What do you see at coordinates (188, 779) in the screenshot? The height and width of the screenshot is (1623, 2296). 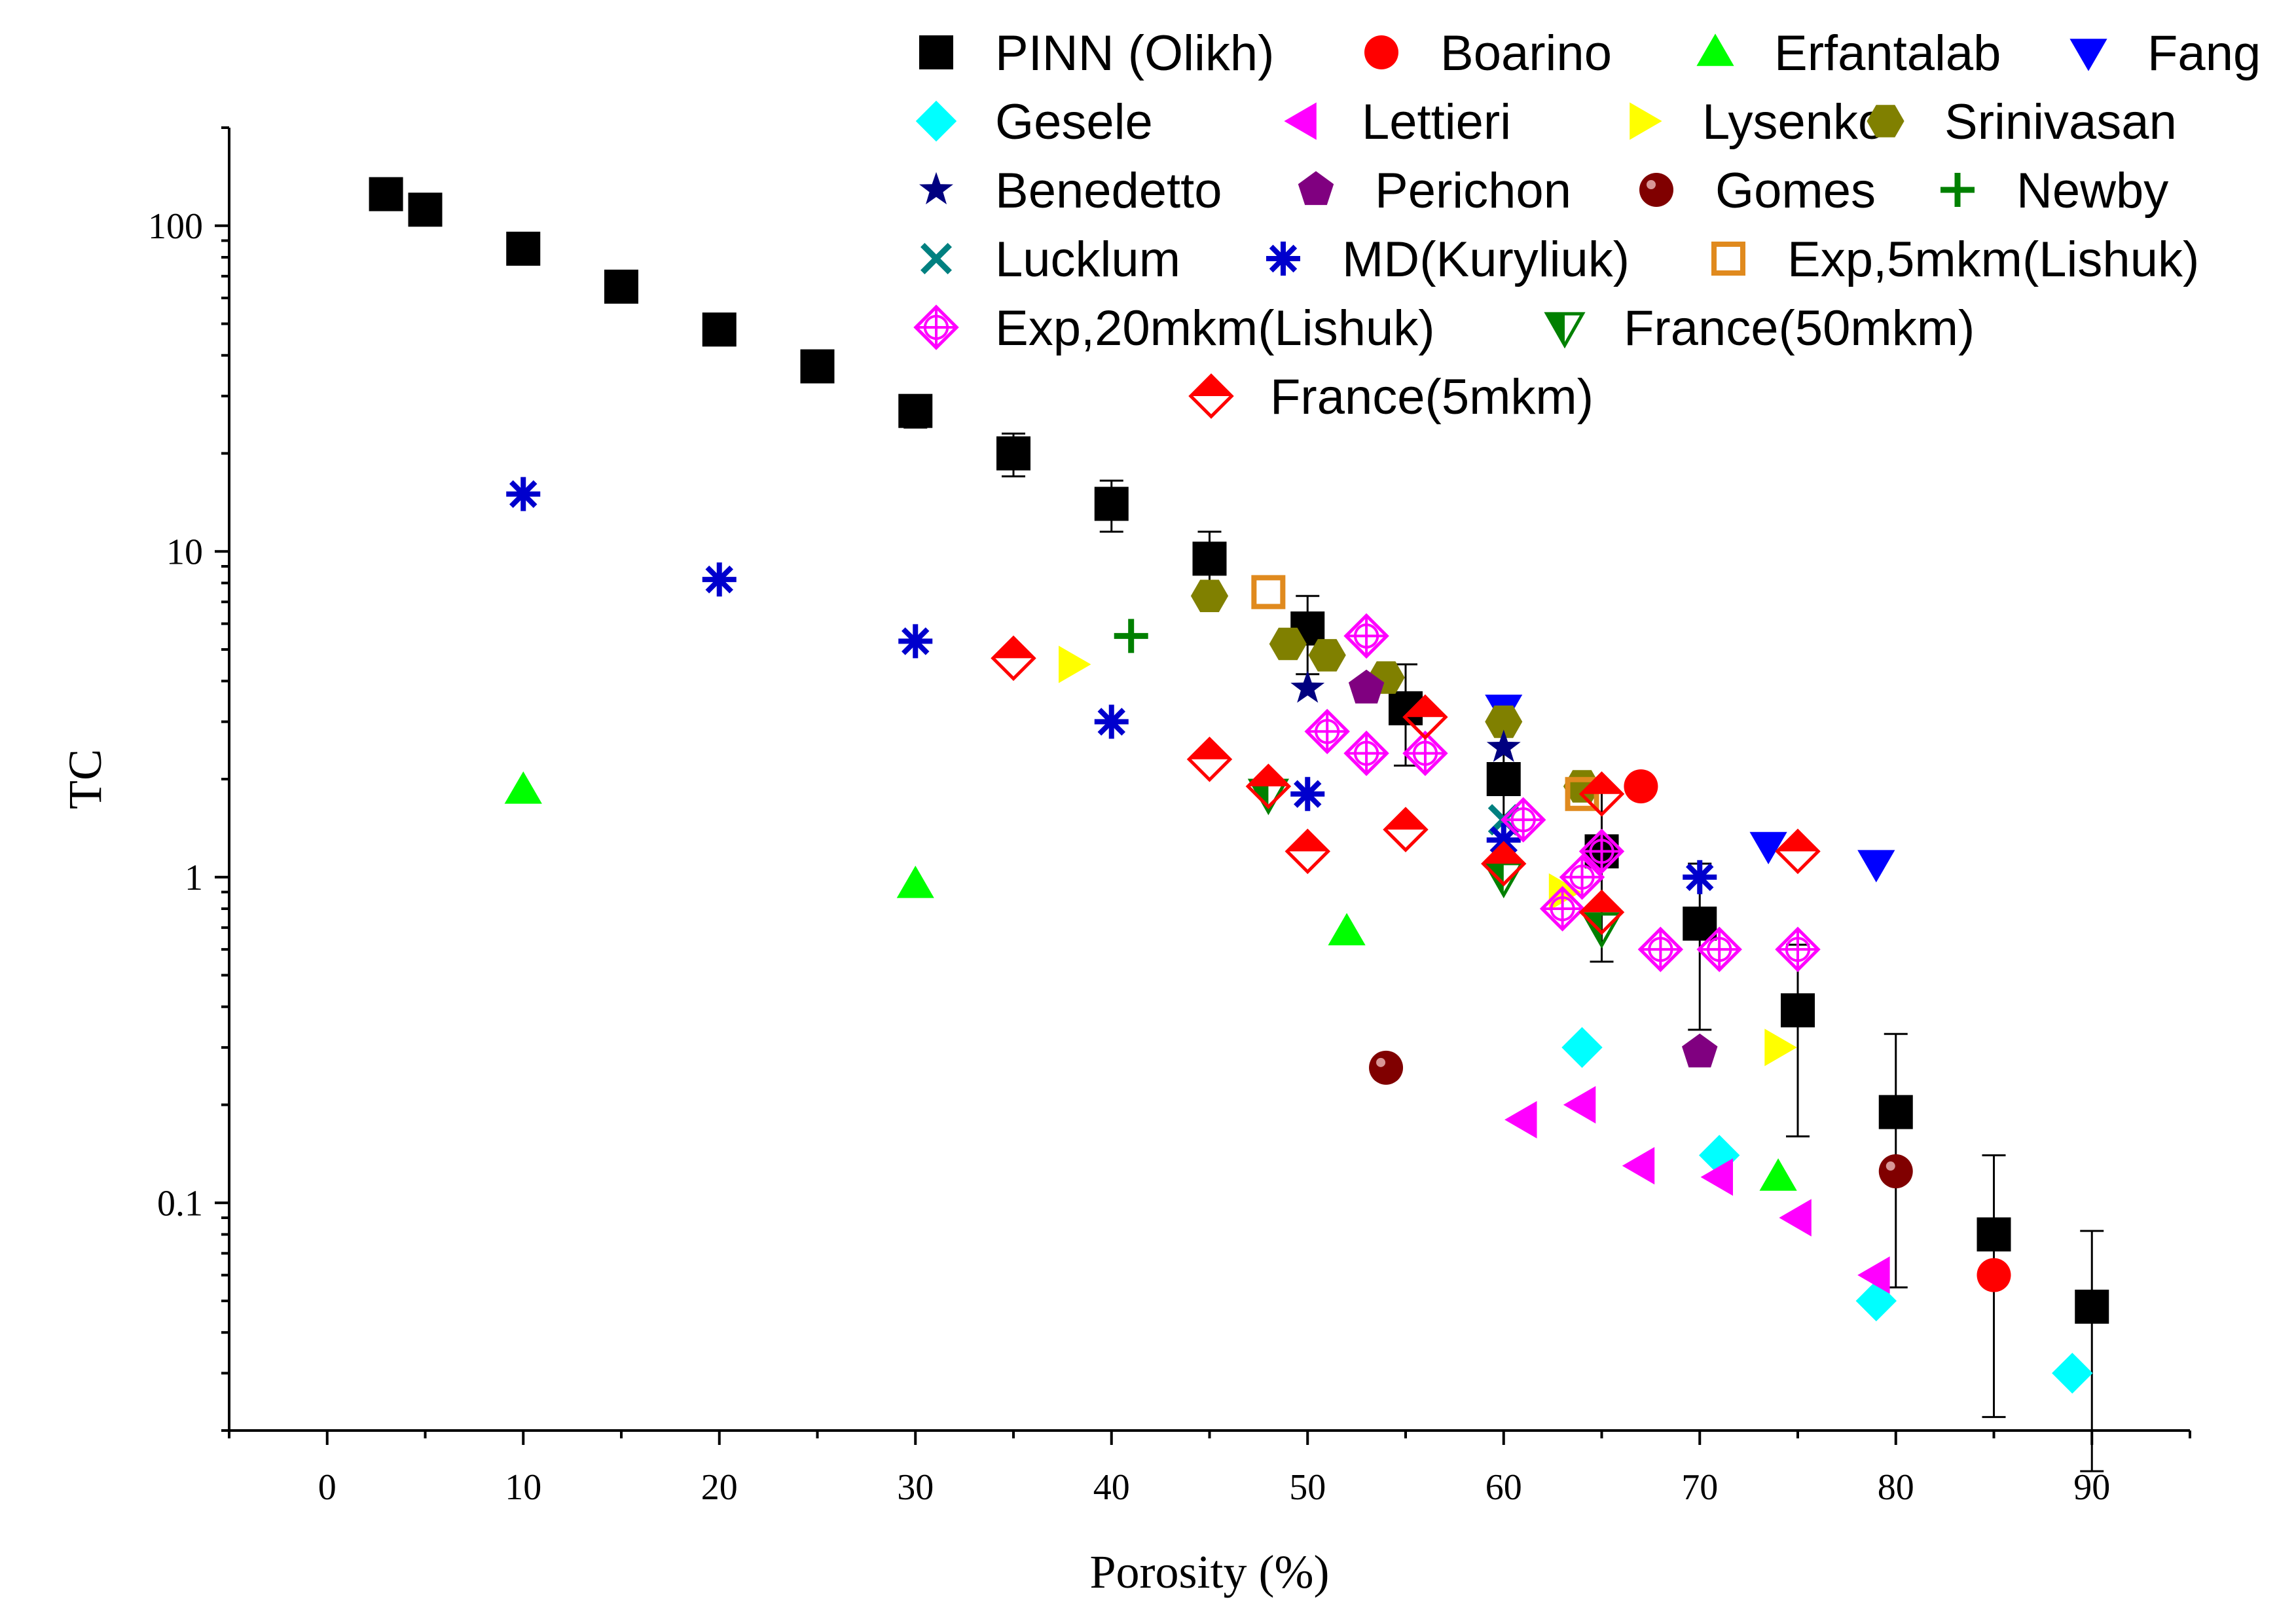 I see `y-ticks: 0.1 1 10 100` at bounding box center [188, 779].